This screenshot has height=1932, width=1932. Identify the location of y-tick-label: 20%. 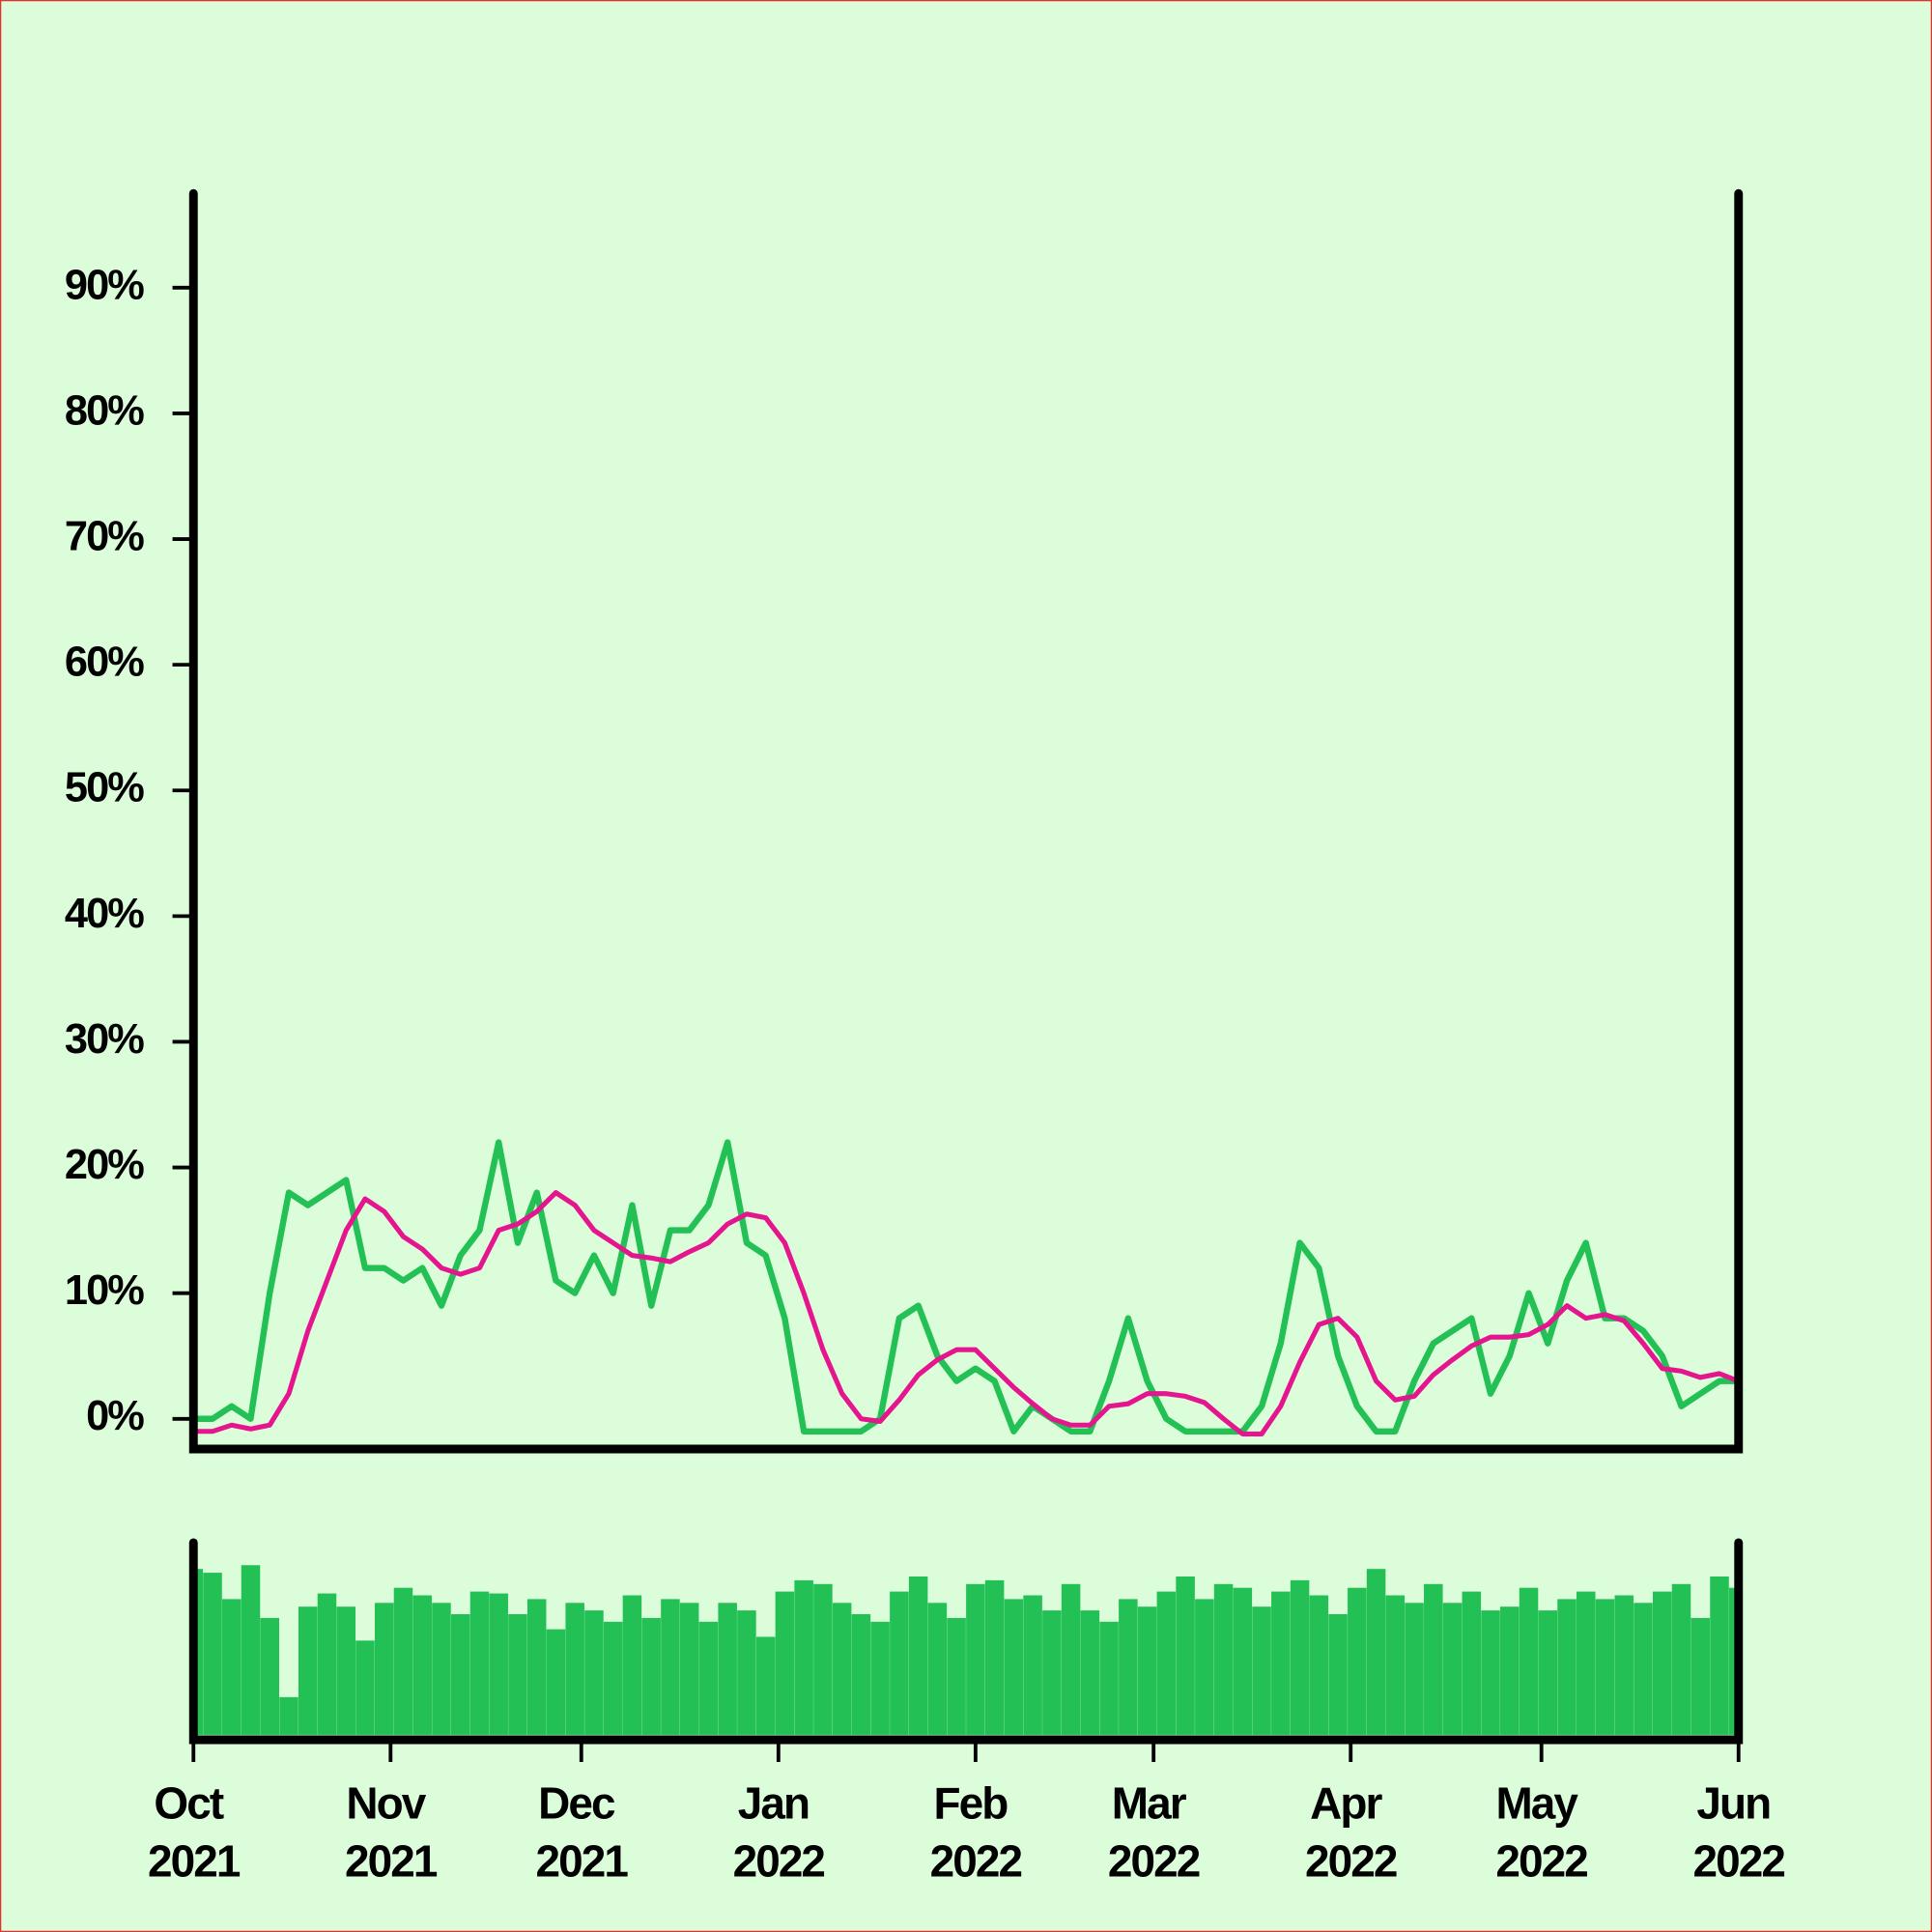
(104, 1165).